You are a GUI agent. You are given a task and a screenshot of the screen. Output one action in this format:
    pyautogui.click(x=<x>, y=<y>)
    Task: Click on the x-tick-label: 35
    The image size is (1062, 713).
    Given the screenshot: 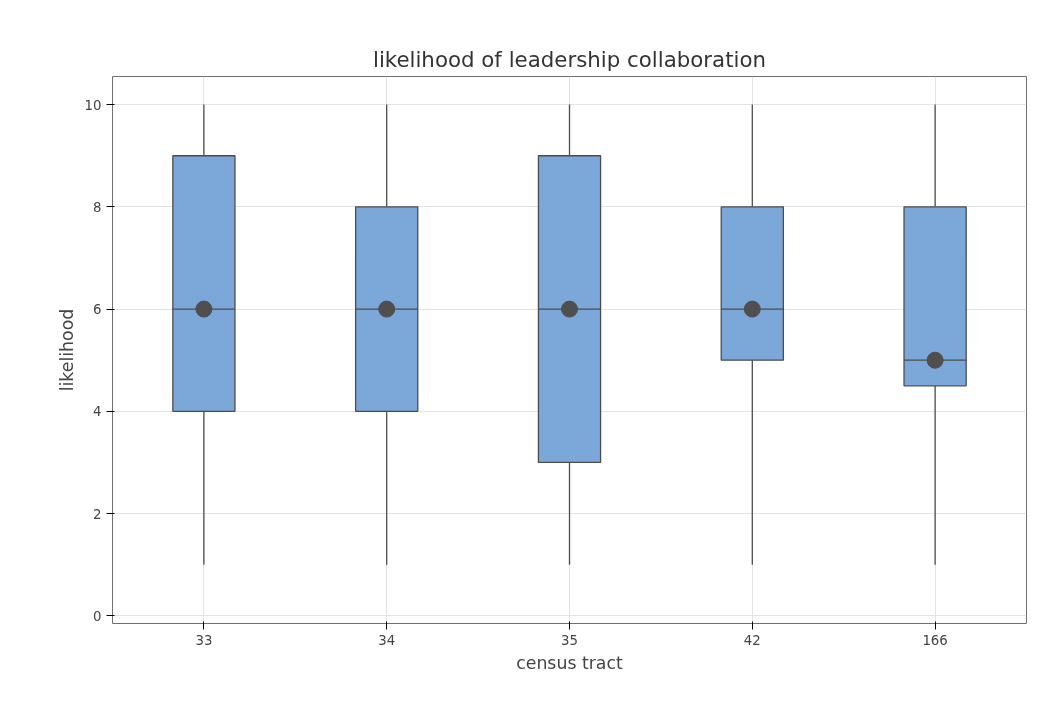 What is the action you would take?
    pyautogui.click(x=569, y=640)
    